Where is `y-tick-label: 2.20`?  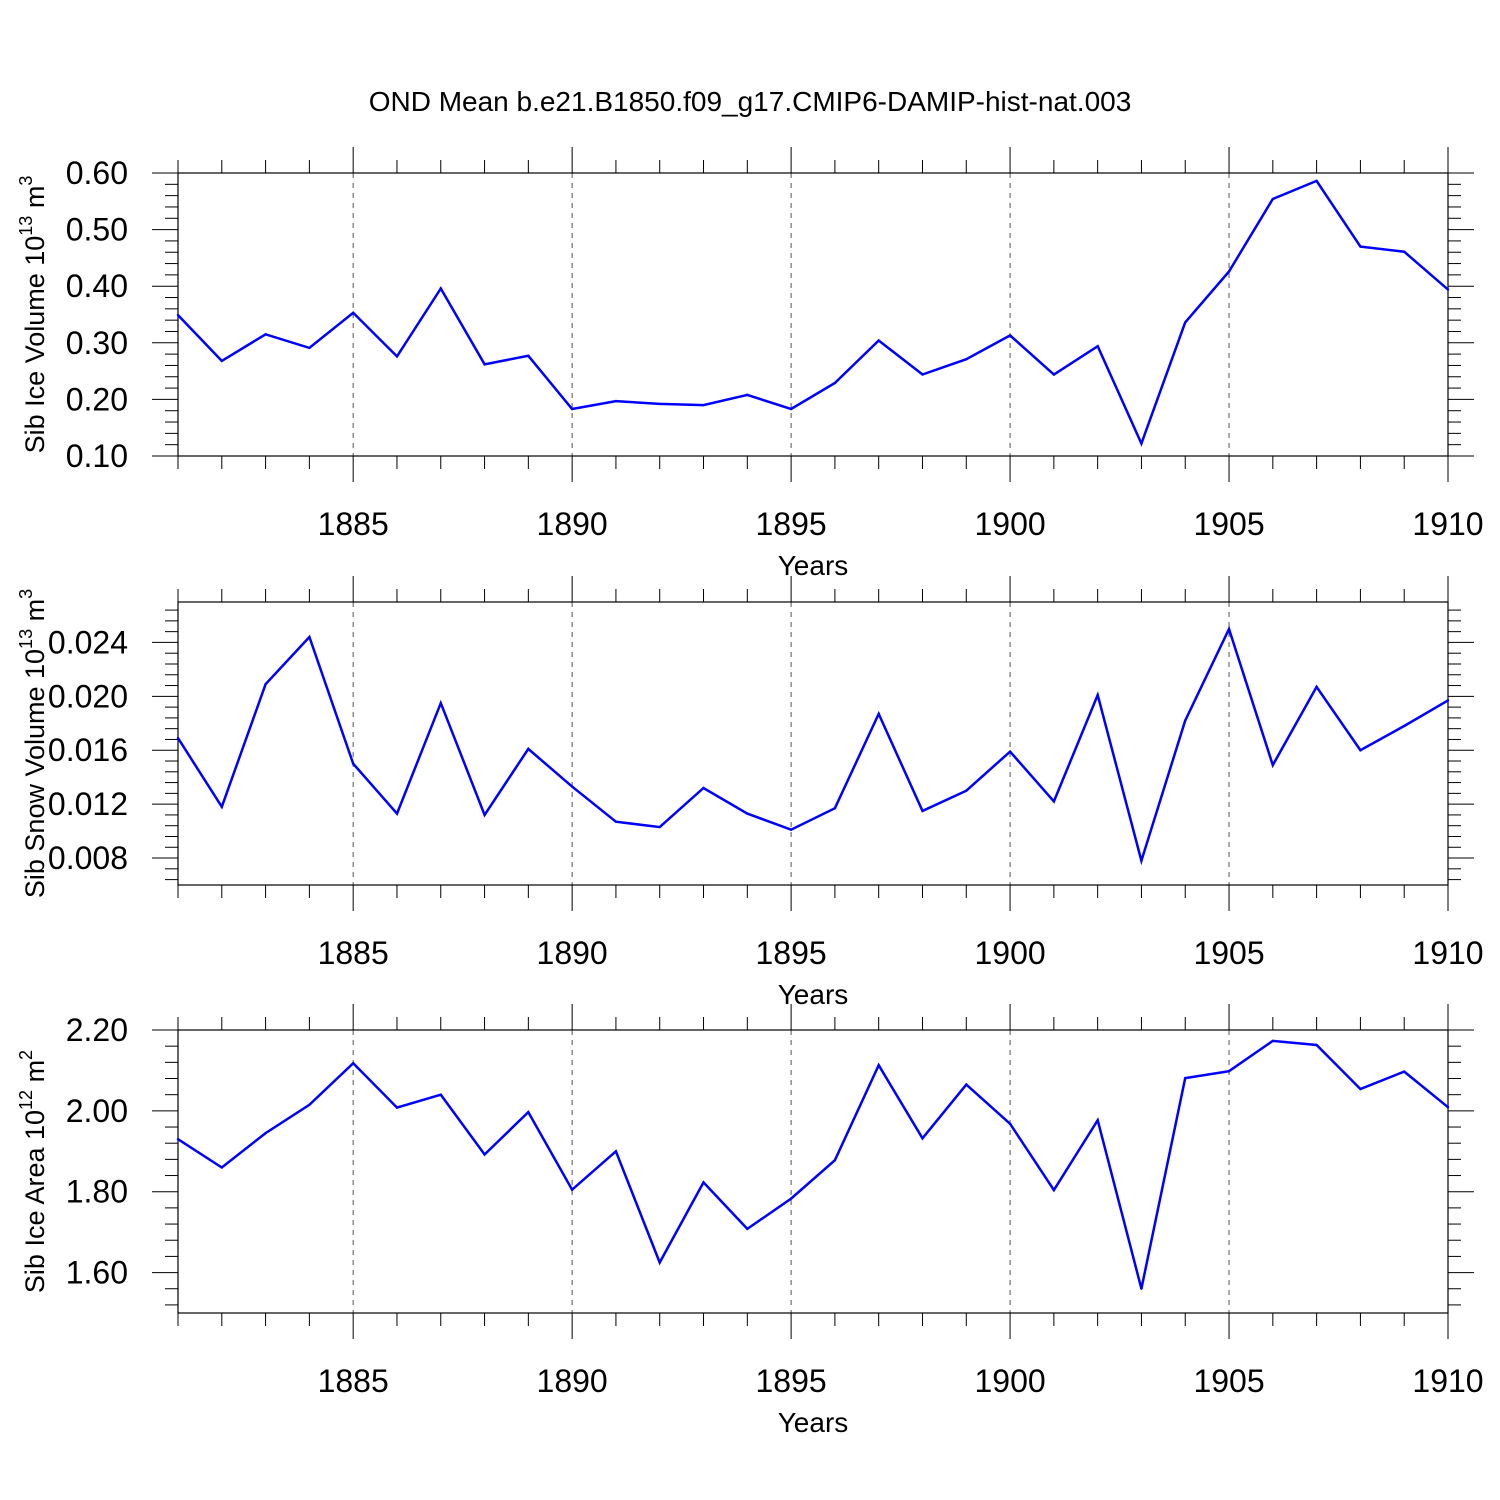
y-tick-label: 2.20 is located at coordinates (97, 1030).